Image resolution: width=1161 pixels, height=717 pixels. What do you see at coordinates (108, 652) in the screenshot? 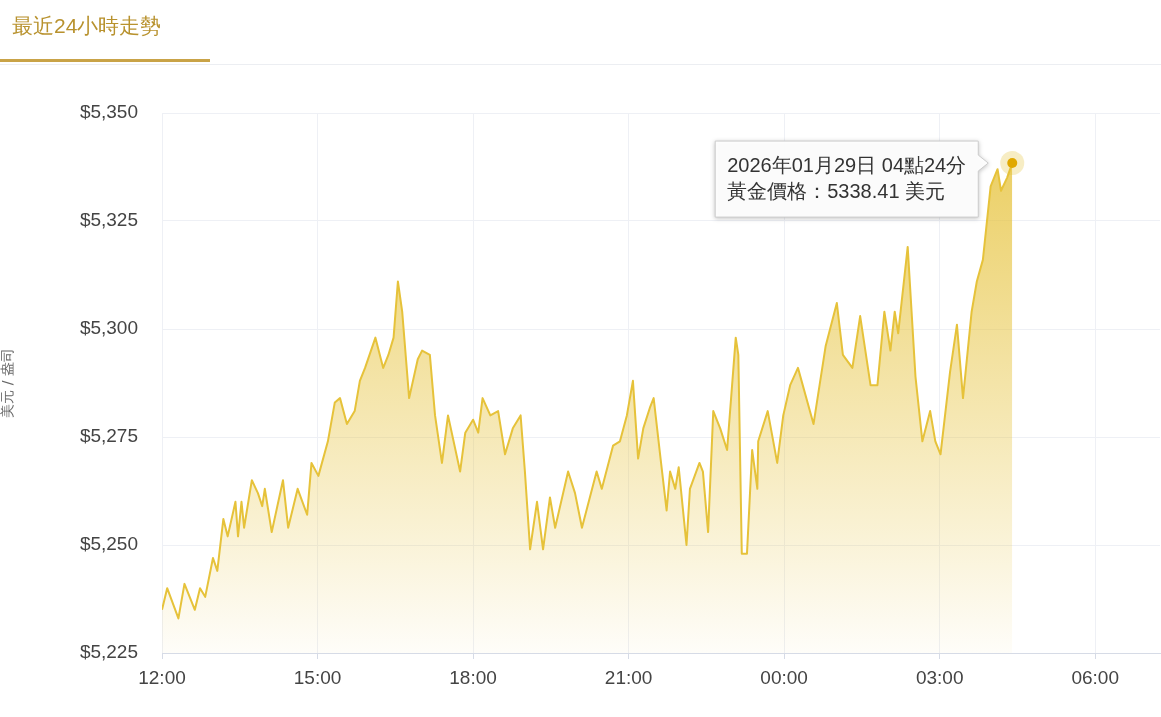
I see `y-tick-label: $5,225` at bounding box center [108, 652].